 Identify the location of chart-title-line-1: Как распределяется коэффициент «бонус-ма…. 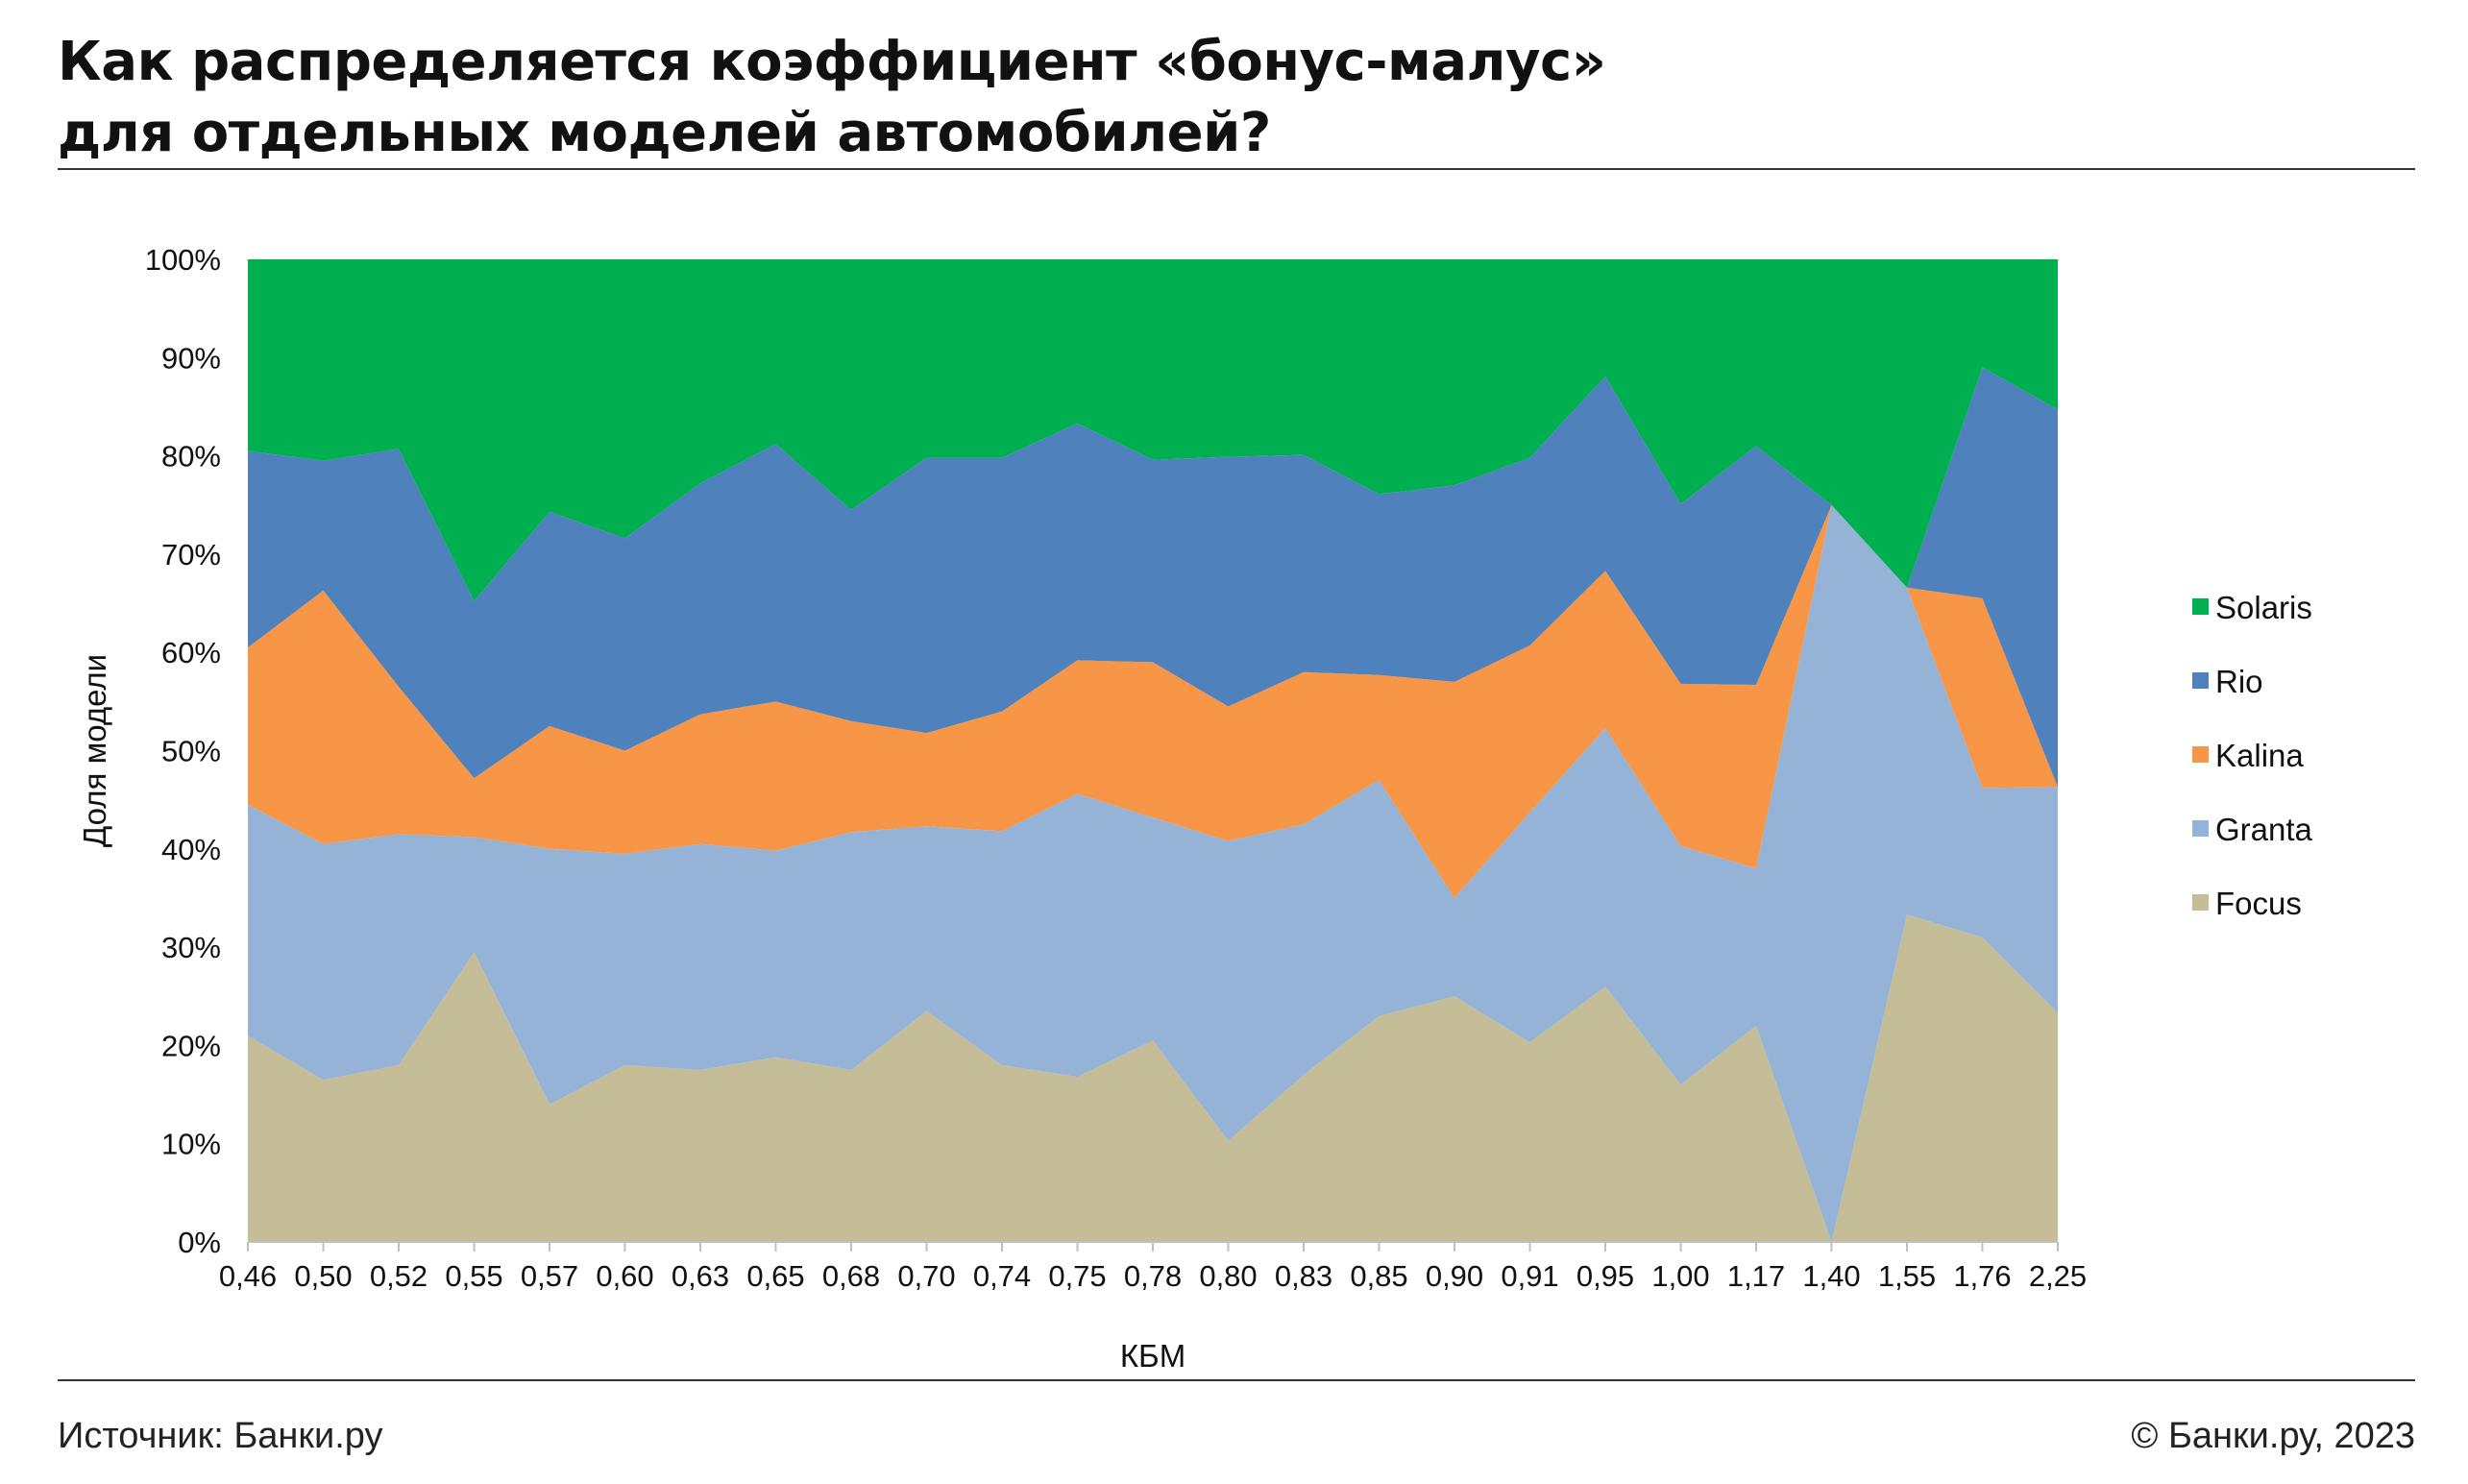
(832, 62).